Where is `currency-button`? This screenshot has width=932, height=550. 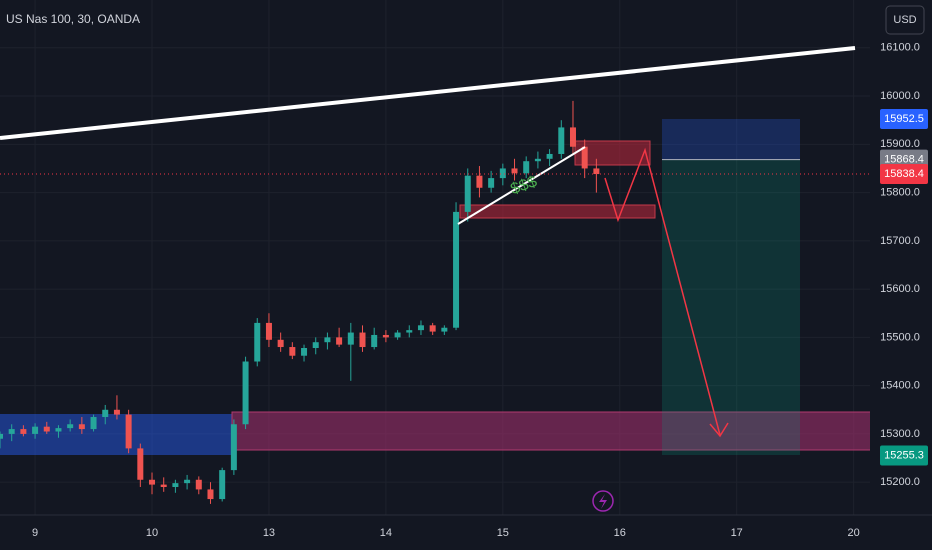 currency-button is located at coordinates (905, 20).